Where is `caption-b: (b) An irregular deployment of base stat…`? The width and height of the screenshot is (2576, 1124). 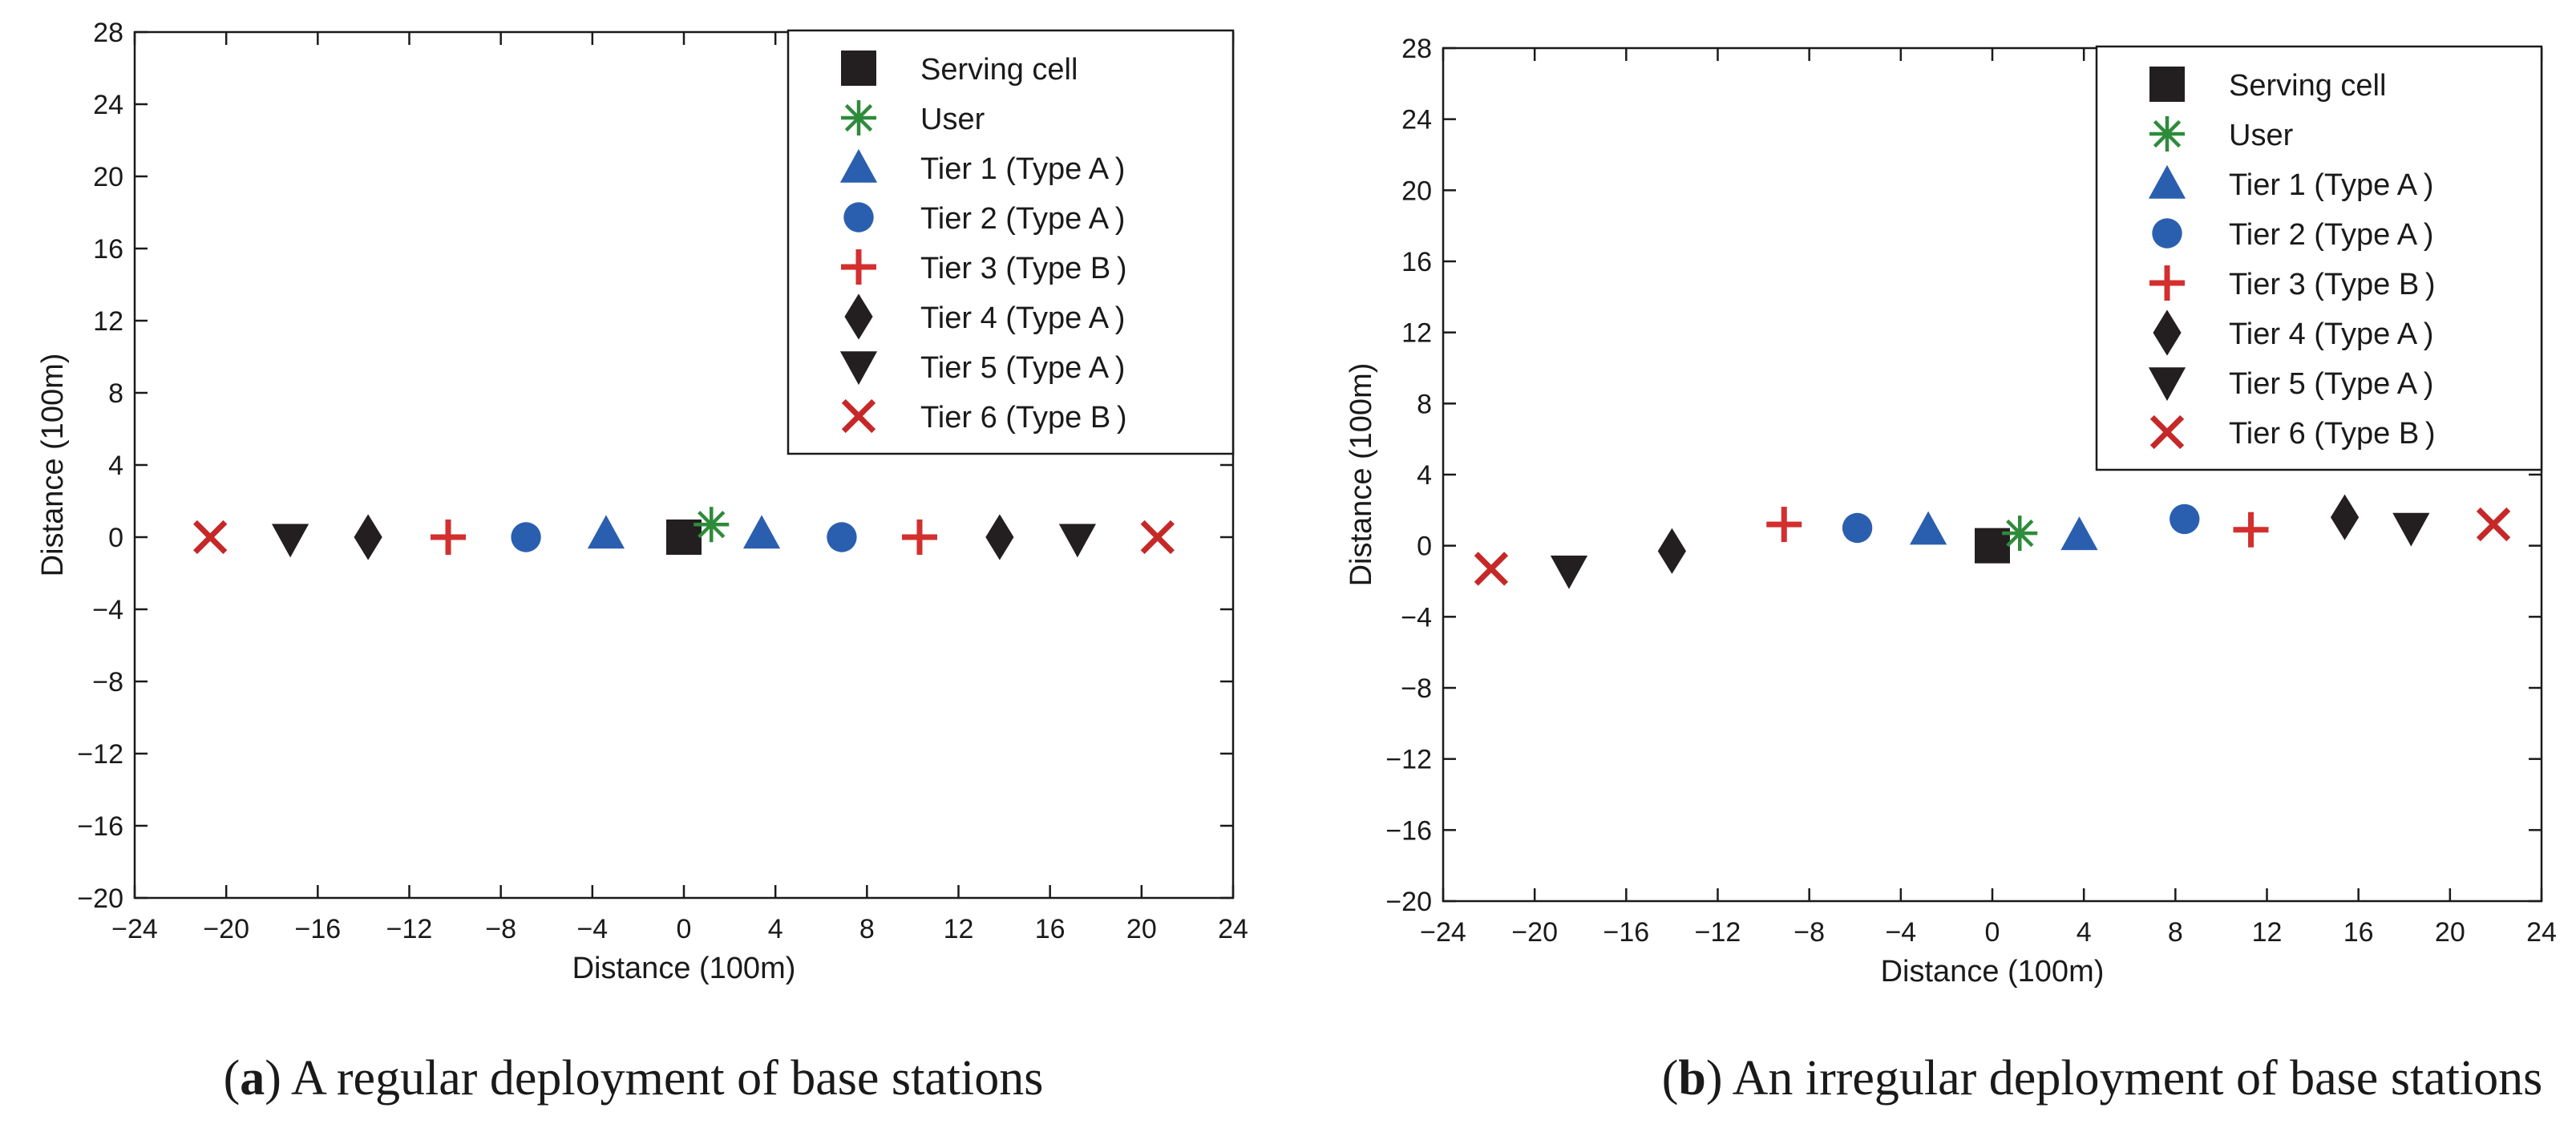 caption-b: (b) An irregular deployment of base stat… is located at coordinates (2102, 1079).